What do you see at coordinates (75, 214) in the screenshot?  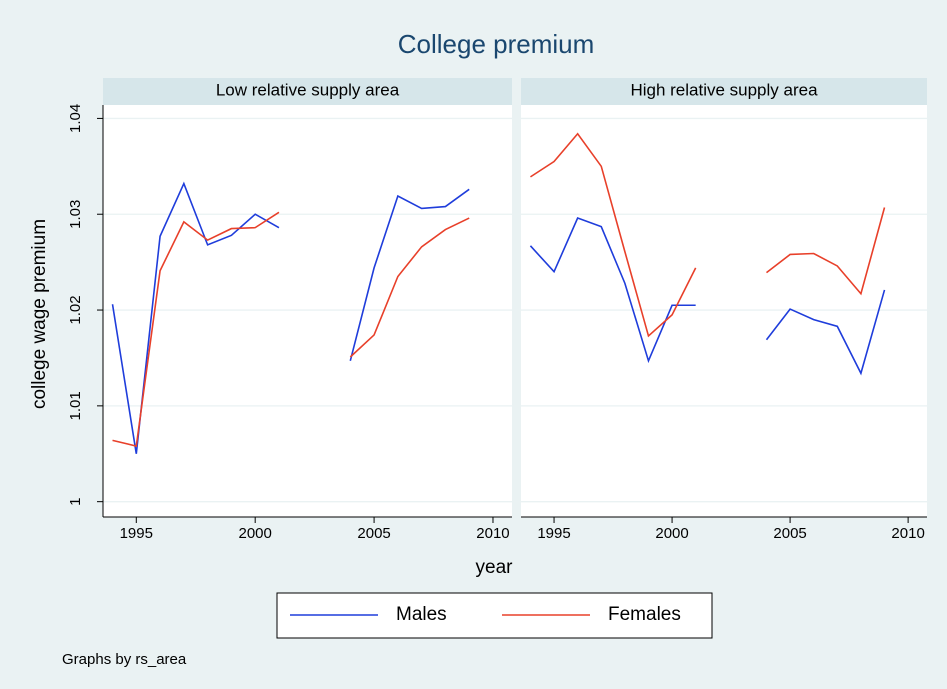 I see `y-tick-label: 1.03` at bounding box center [75, 214].